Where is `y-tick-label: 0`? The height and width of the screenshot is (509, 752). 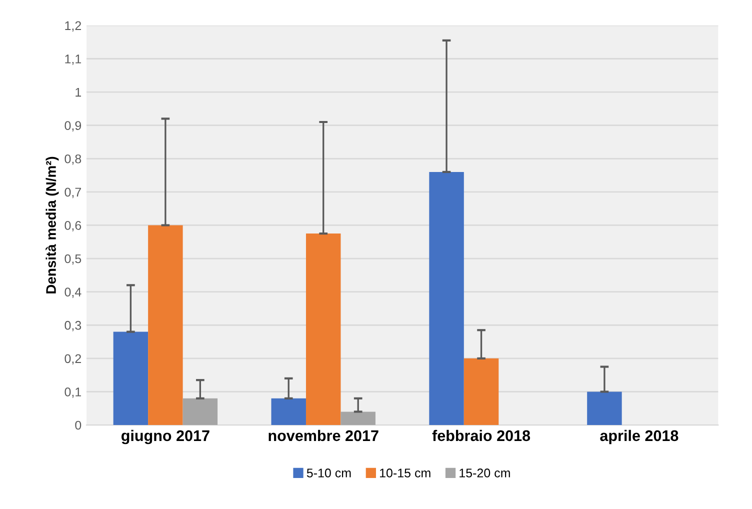
y-tick-label: 0 is located at coordinates (78, 425).